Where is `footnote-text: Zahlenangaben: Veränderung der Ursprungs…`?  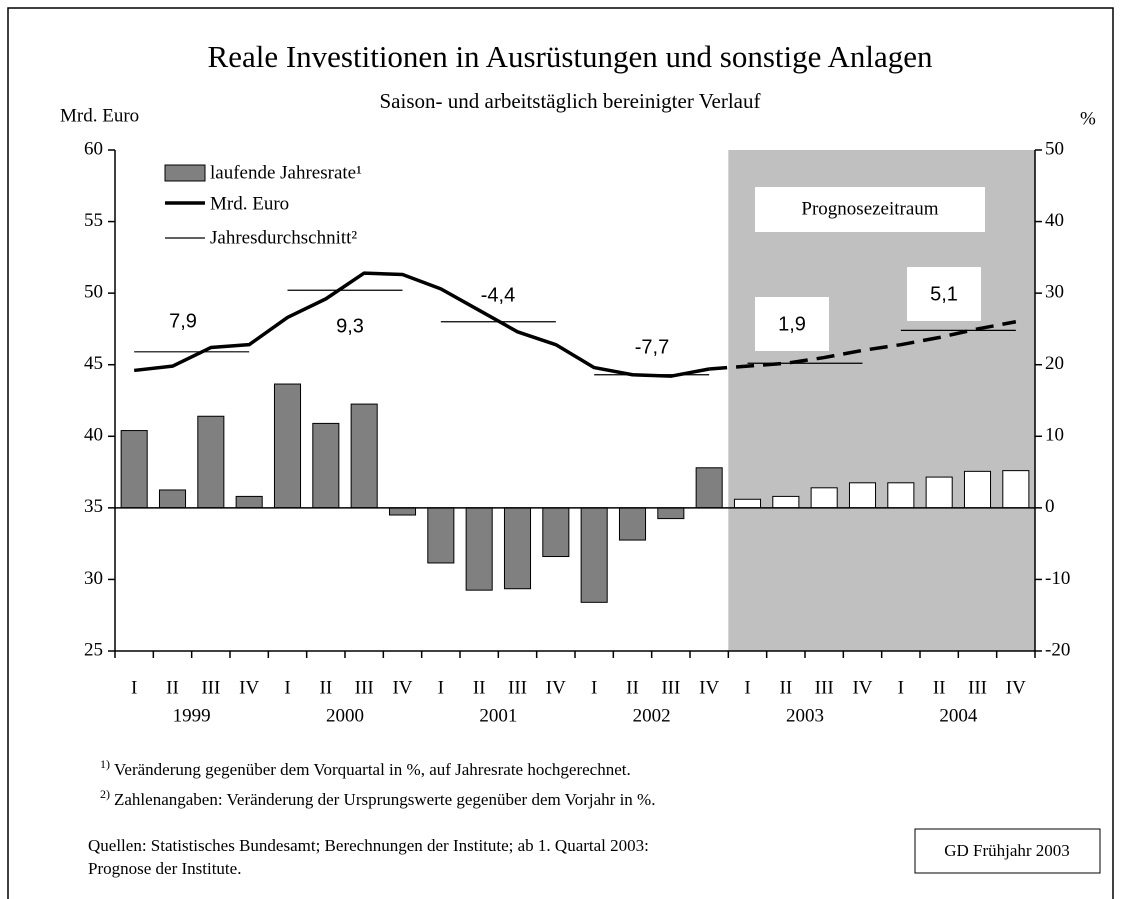
footnote-text: Zahlenangaben: Veränderung der Ursprungs… is located at coordinates (384, 799).